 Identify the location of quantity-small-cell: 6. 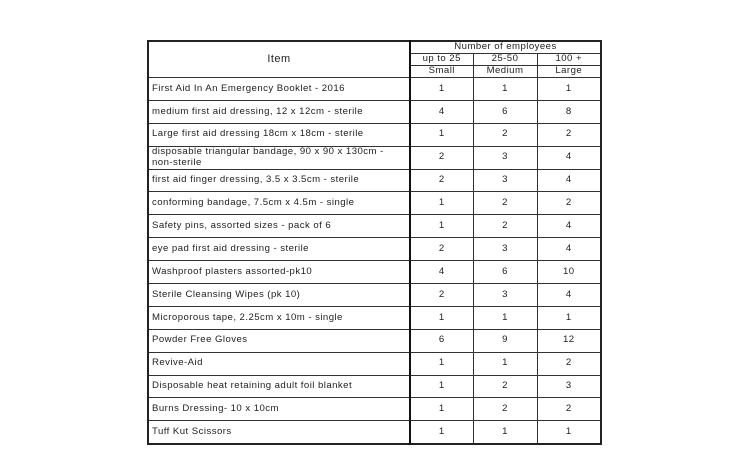
(441, 340).